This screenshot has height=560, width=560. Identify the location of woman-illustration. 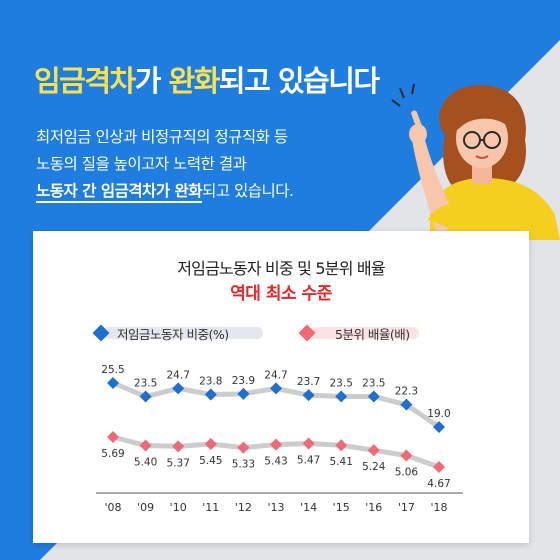
(475, 161).